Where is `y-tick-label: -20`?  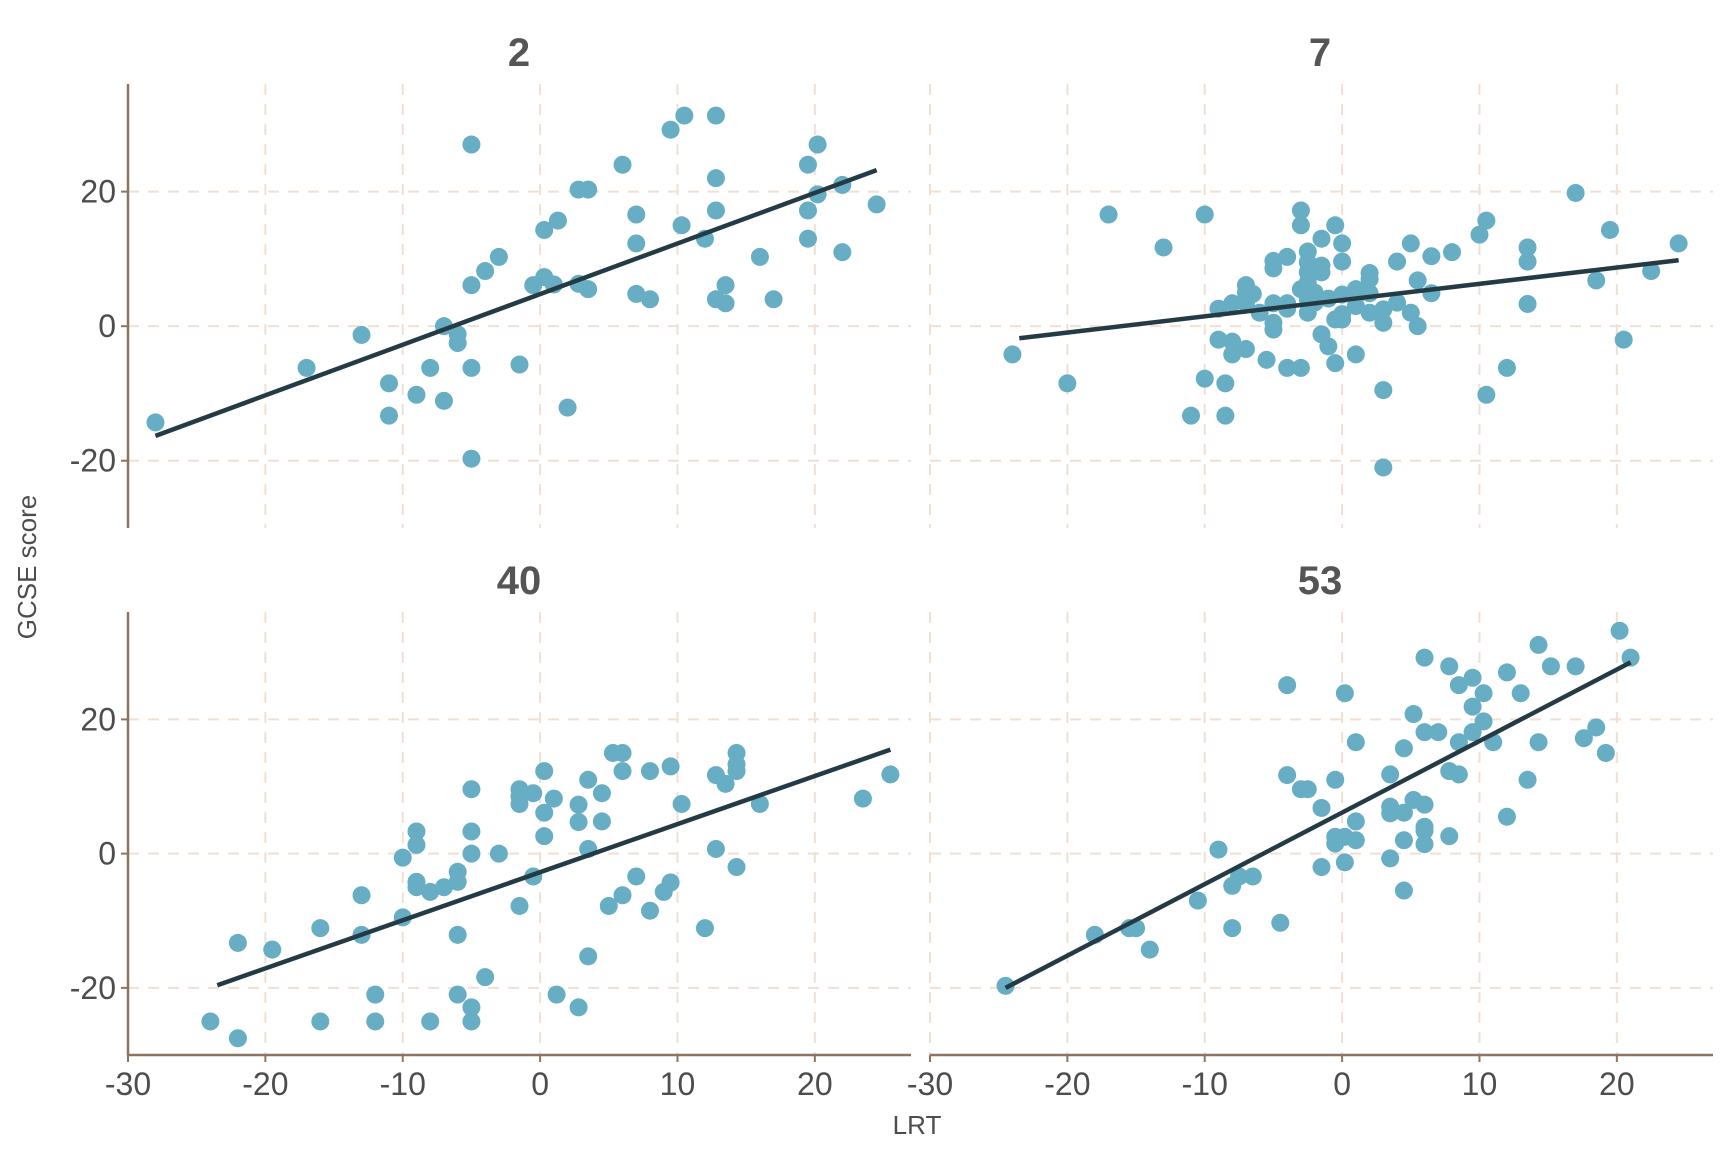 y-tick-label: -20 is located at coordinates (93, 461).